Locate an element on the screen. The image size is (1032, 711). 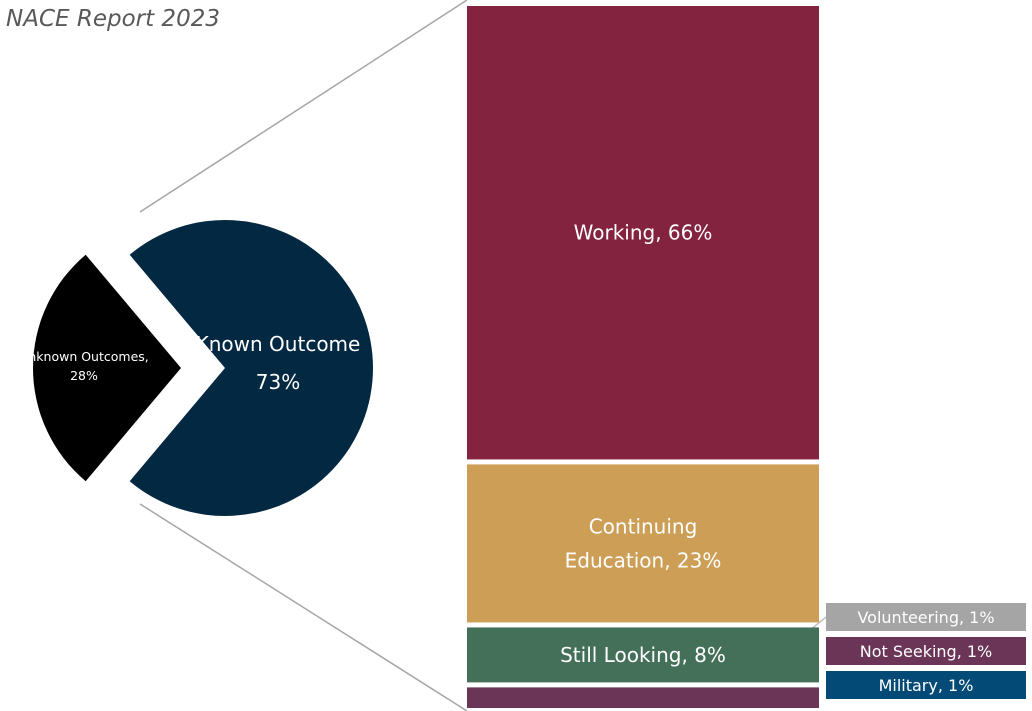
bar-segment-still-looking is located at coordinates (643, 655).